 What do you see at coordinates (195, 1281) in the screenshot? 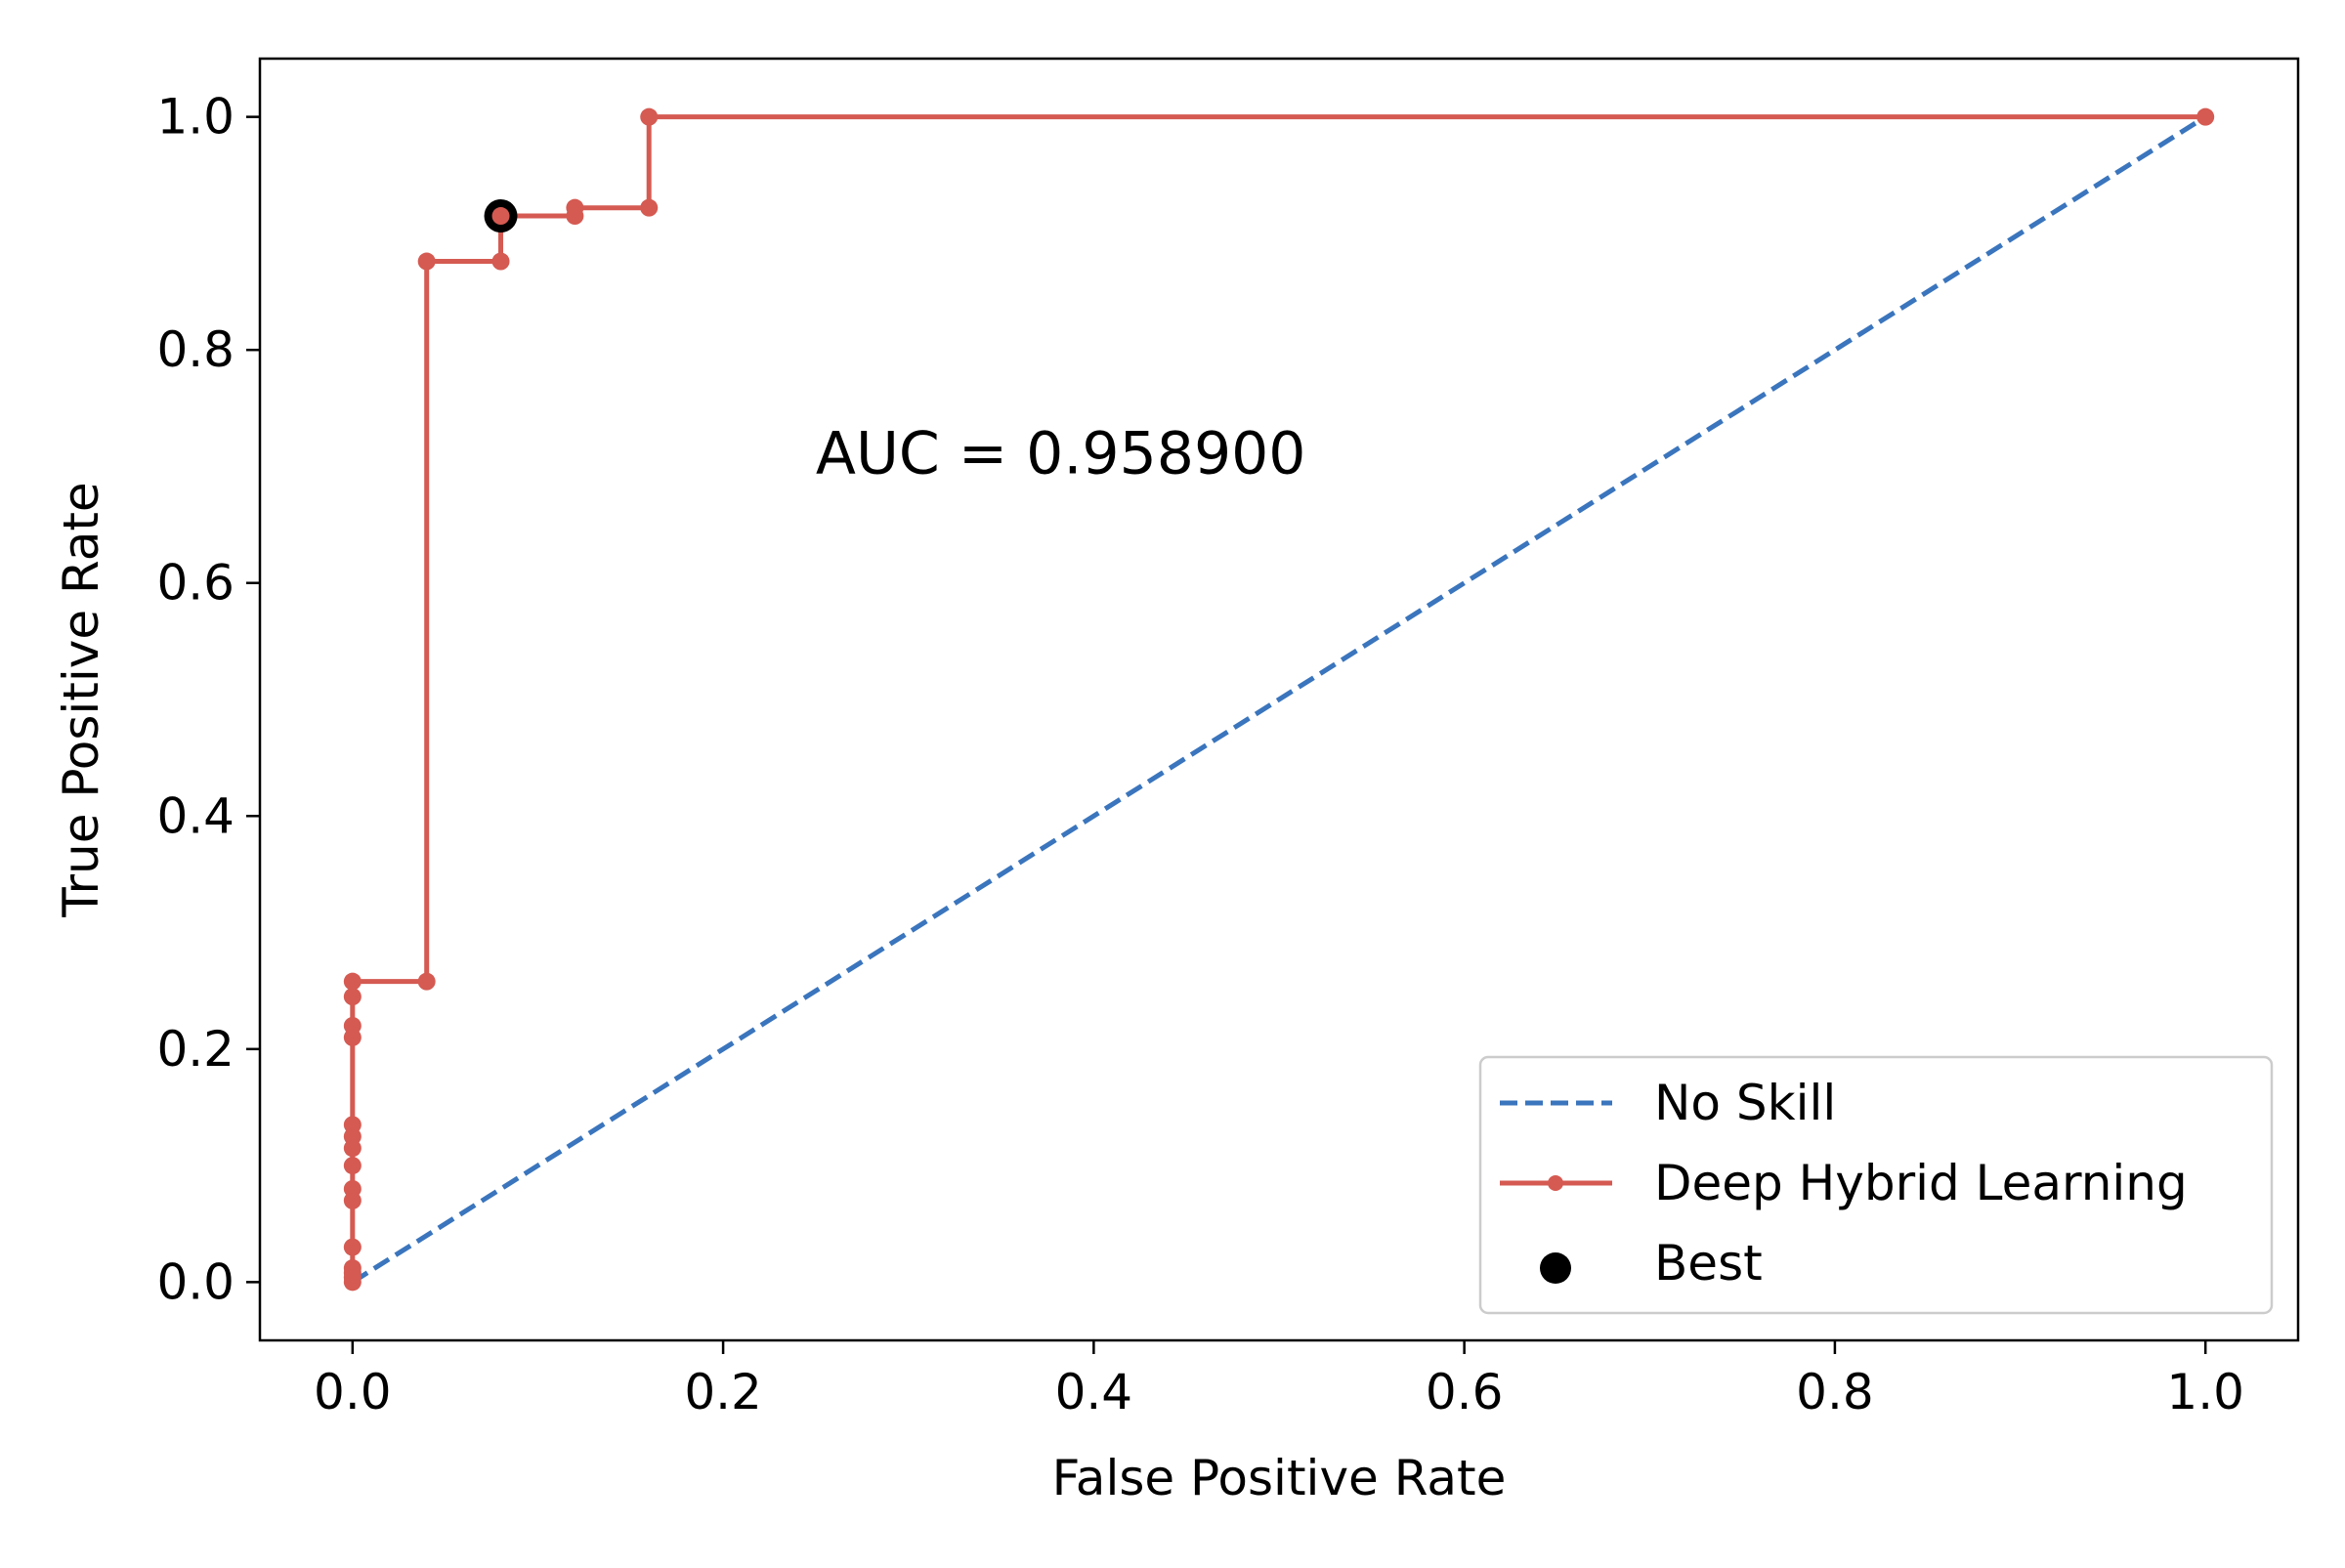
I see `y-tick-label-0: 0.0` at bounding box center [195, 1281].